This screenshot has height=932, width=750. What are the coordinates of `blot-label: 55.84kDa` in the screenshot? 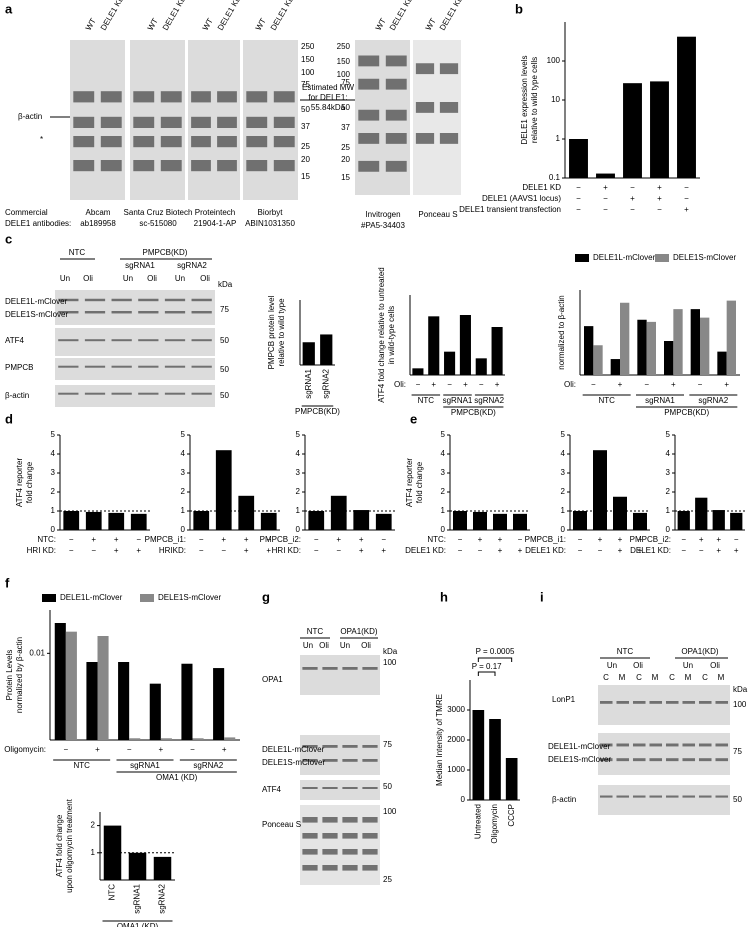 It's located at (328, 107).